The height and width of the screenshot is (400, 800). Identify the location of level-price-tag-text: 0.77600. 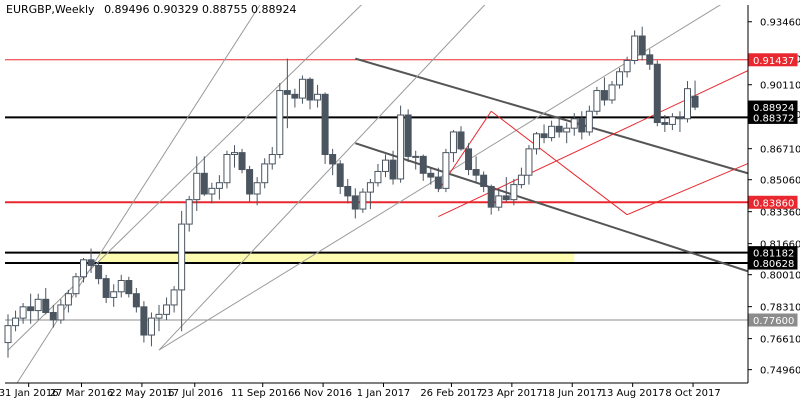
(773, 321).